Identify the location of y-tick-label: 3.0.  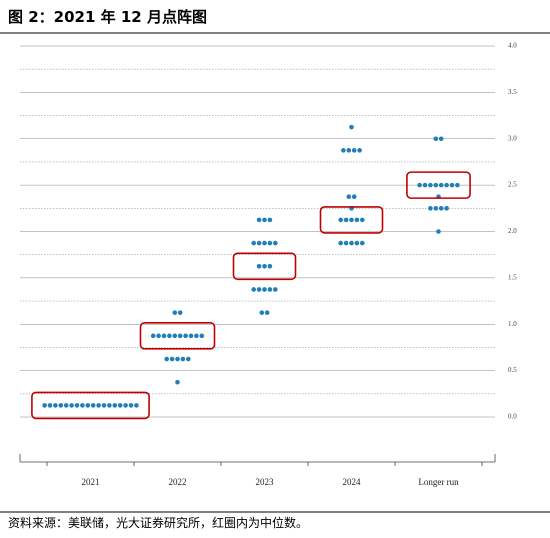
(512, 138).